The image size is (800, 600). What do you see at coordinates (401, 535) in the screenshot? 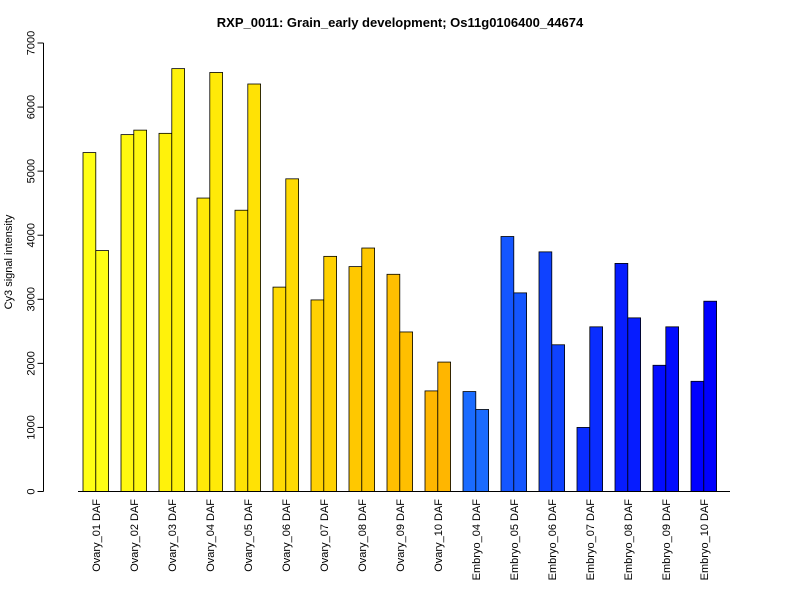
I see `x-tick-label: Ovary_09 DAF` at bounding box center [401, 535].